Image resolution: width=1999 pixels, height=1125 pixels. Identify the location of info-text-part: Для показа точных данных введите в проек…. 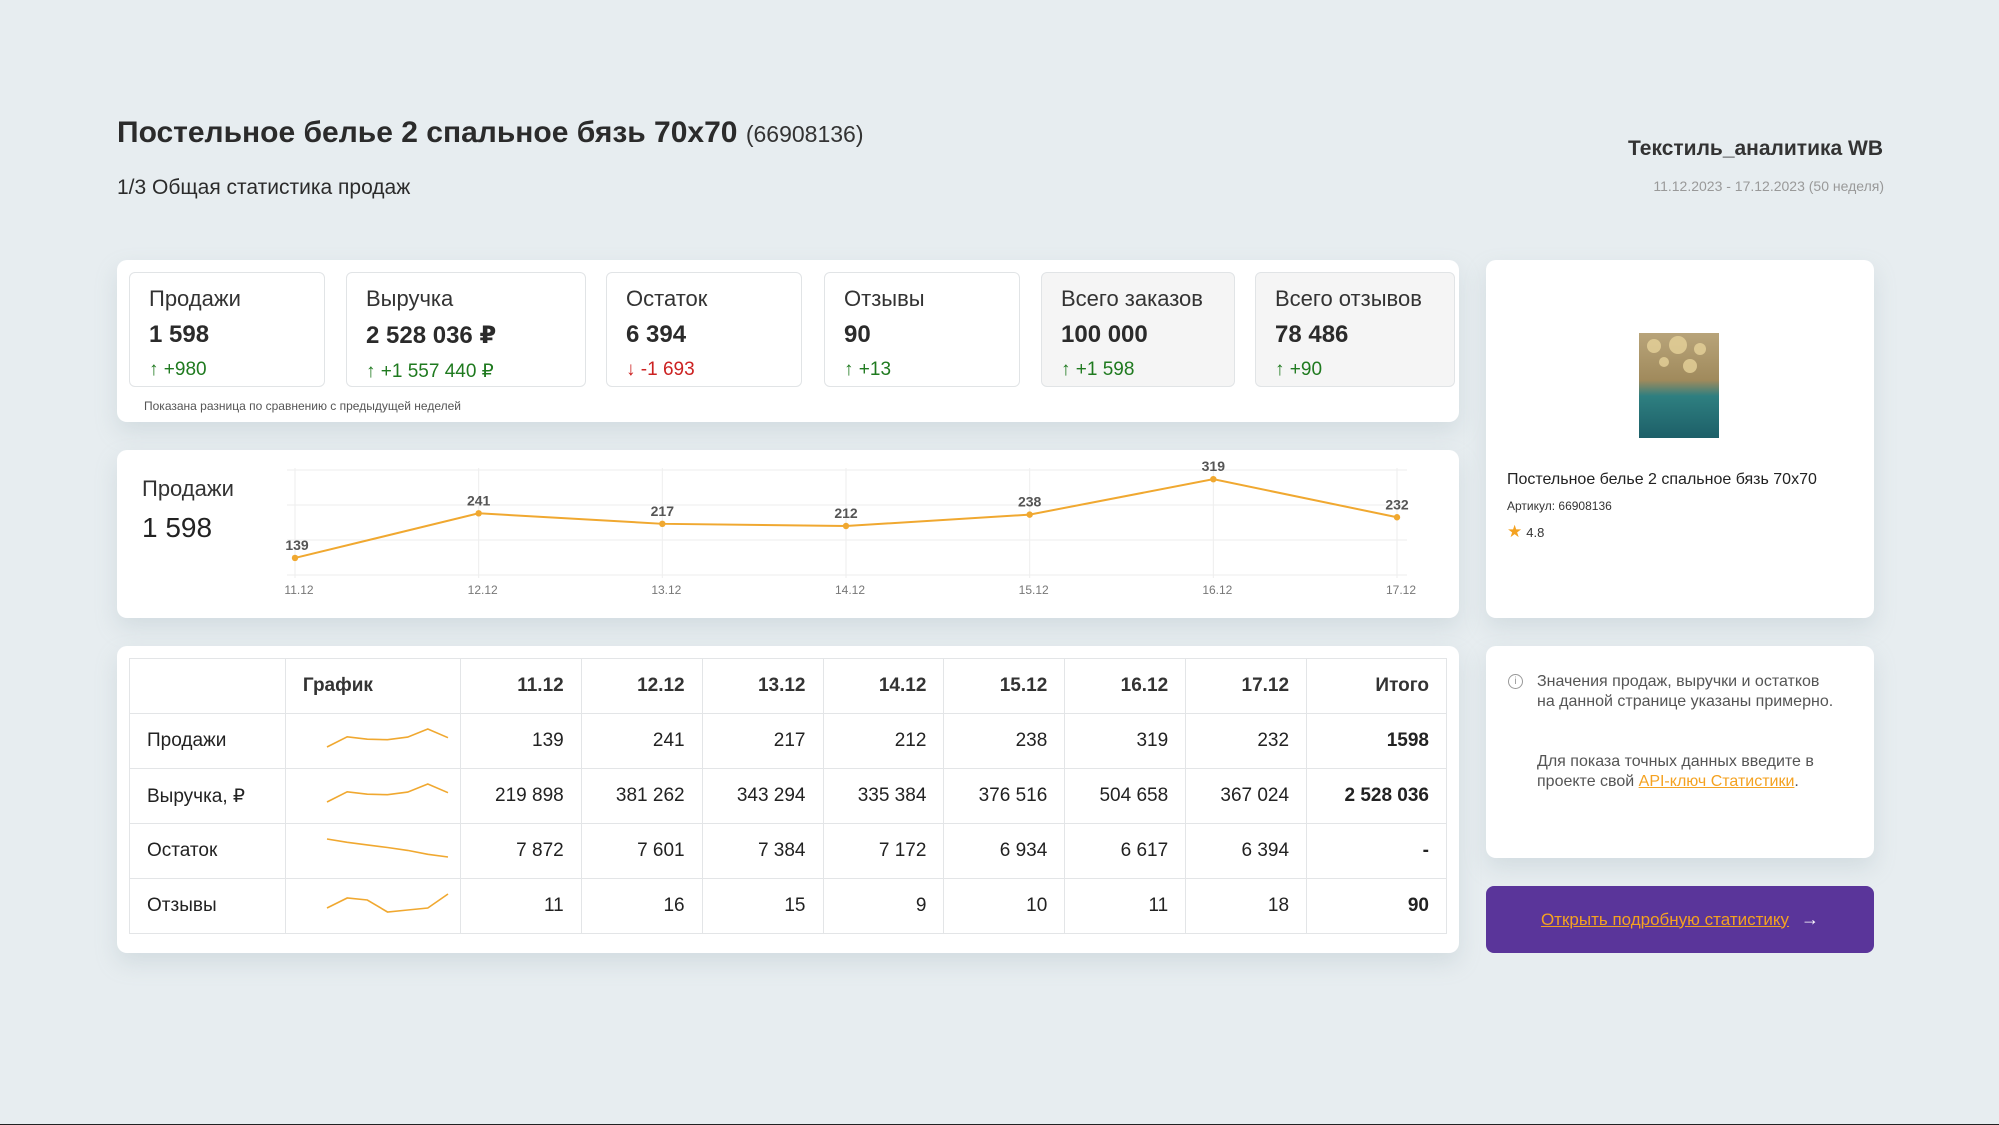
(1675, 771).